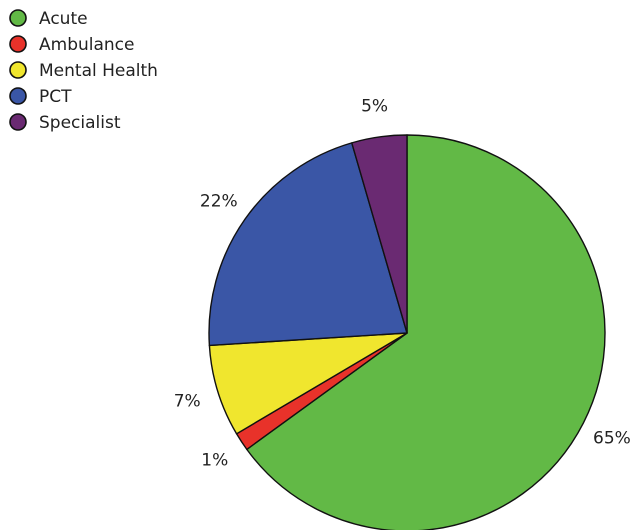 This screenshot has width=644, height=530. Describe the element at coordinates (187, 402) in the screenshot. I see `slice-label-mental-health: 7%` at that location.